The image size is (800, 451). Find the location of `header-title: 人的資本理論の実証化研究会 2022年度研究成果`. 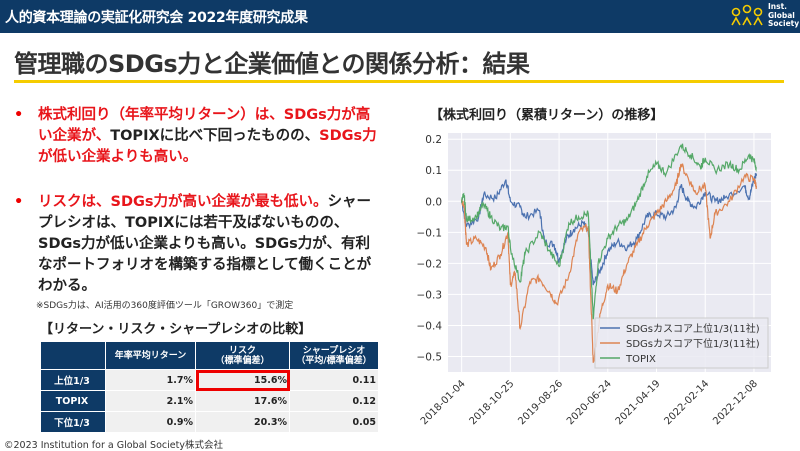

header-title: 人的資本理論の実証化研究会 2022年度研究成果 is located at coordinates (156, 18).